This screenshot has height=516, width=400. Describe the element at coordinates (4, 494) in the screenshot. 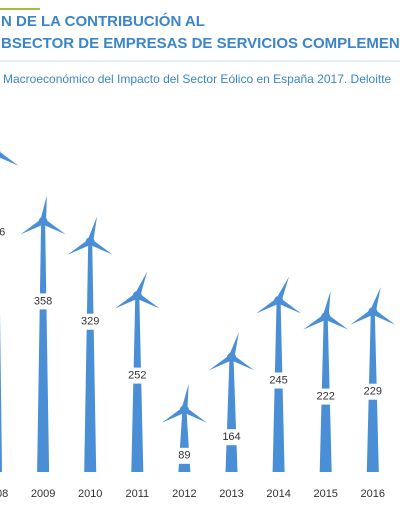

I see `x-tick-label: 2008` at that location.